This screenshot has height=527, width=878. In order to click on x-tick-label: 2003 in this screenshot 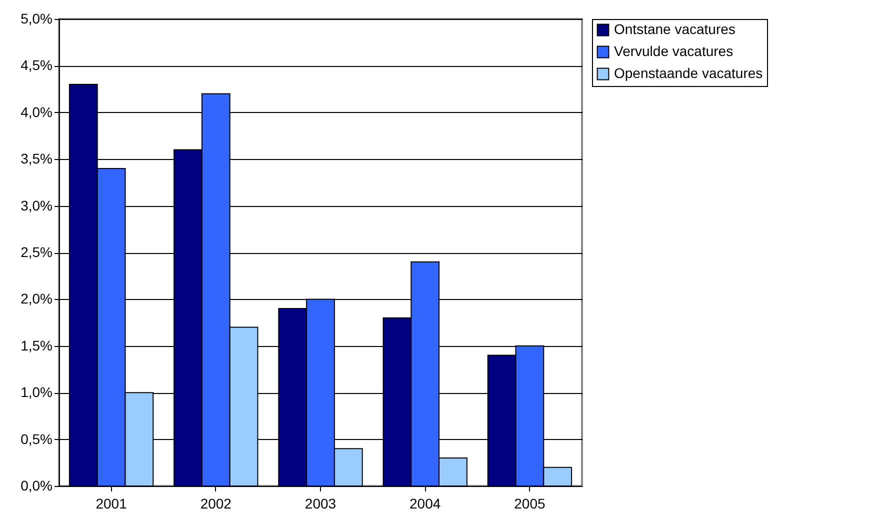, I will do `click(320, 504)`.